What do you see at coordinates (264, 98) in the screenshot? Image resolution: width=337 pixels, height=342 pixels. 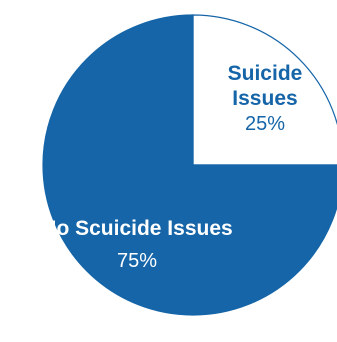 I see `slice-name-label: Issues` at bounding box center [264, 98].